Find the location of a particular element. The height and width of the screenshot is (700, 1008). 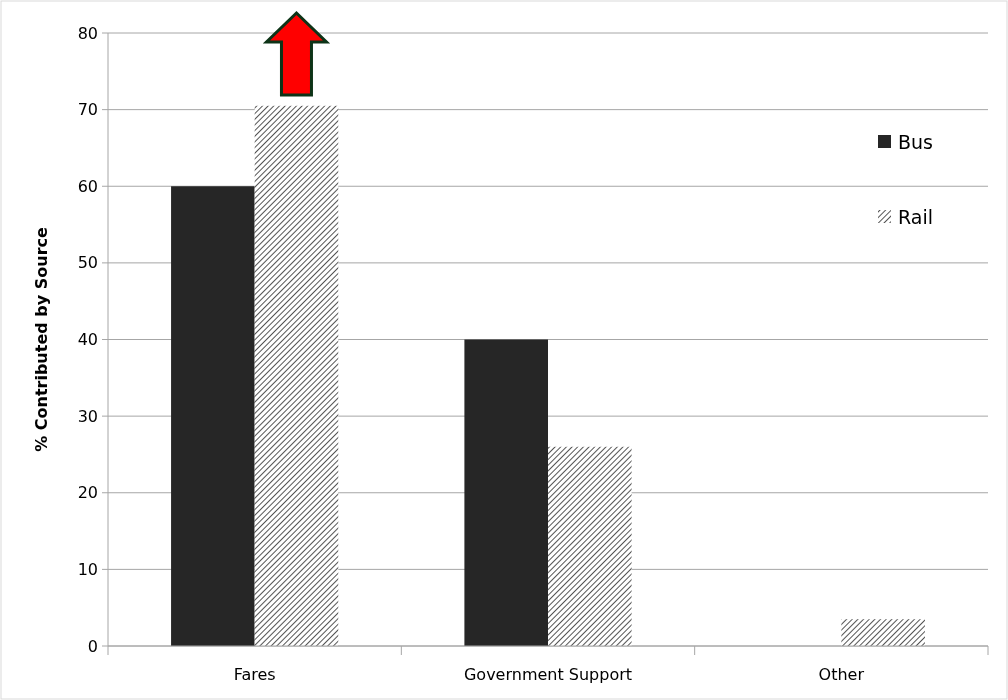

y-tick-label: 80 is located at coordinates (87, 33).